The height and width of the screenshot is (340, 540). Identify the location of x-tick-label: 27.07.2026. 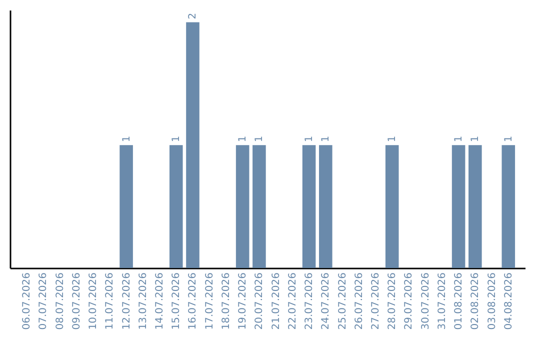
(376, 301).